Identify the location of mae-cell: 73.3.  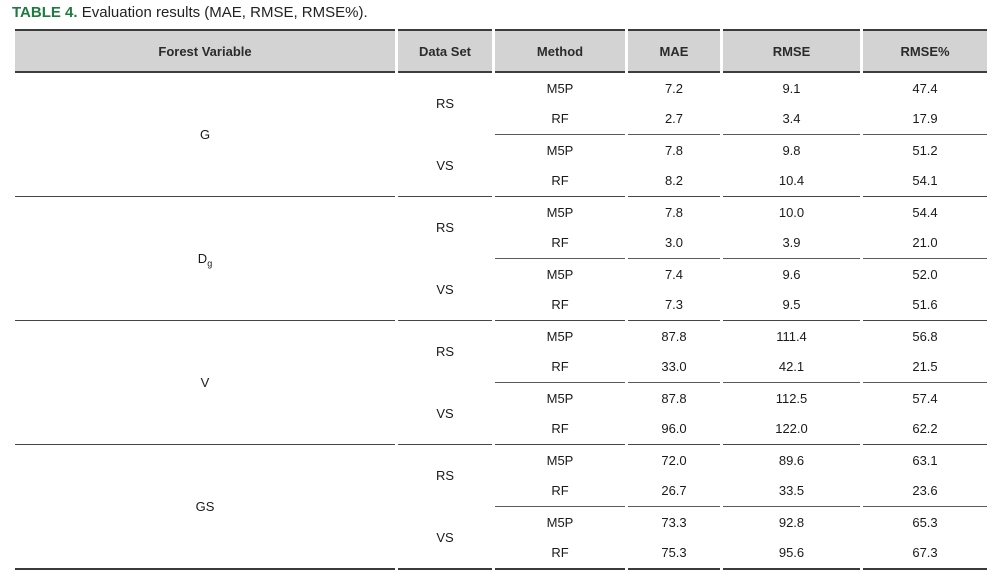
(674, 522).